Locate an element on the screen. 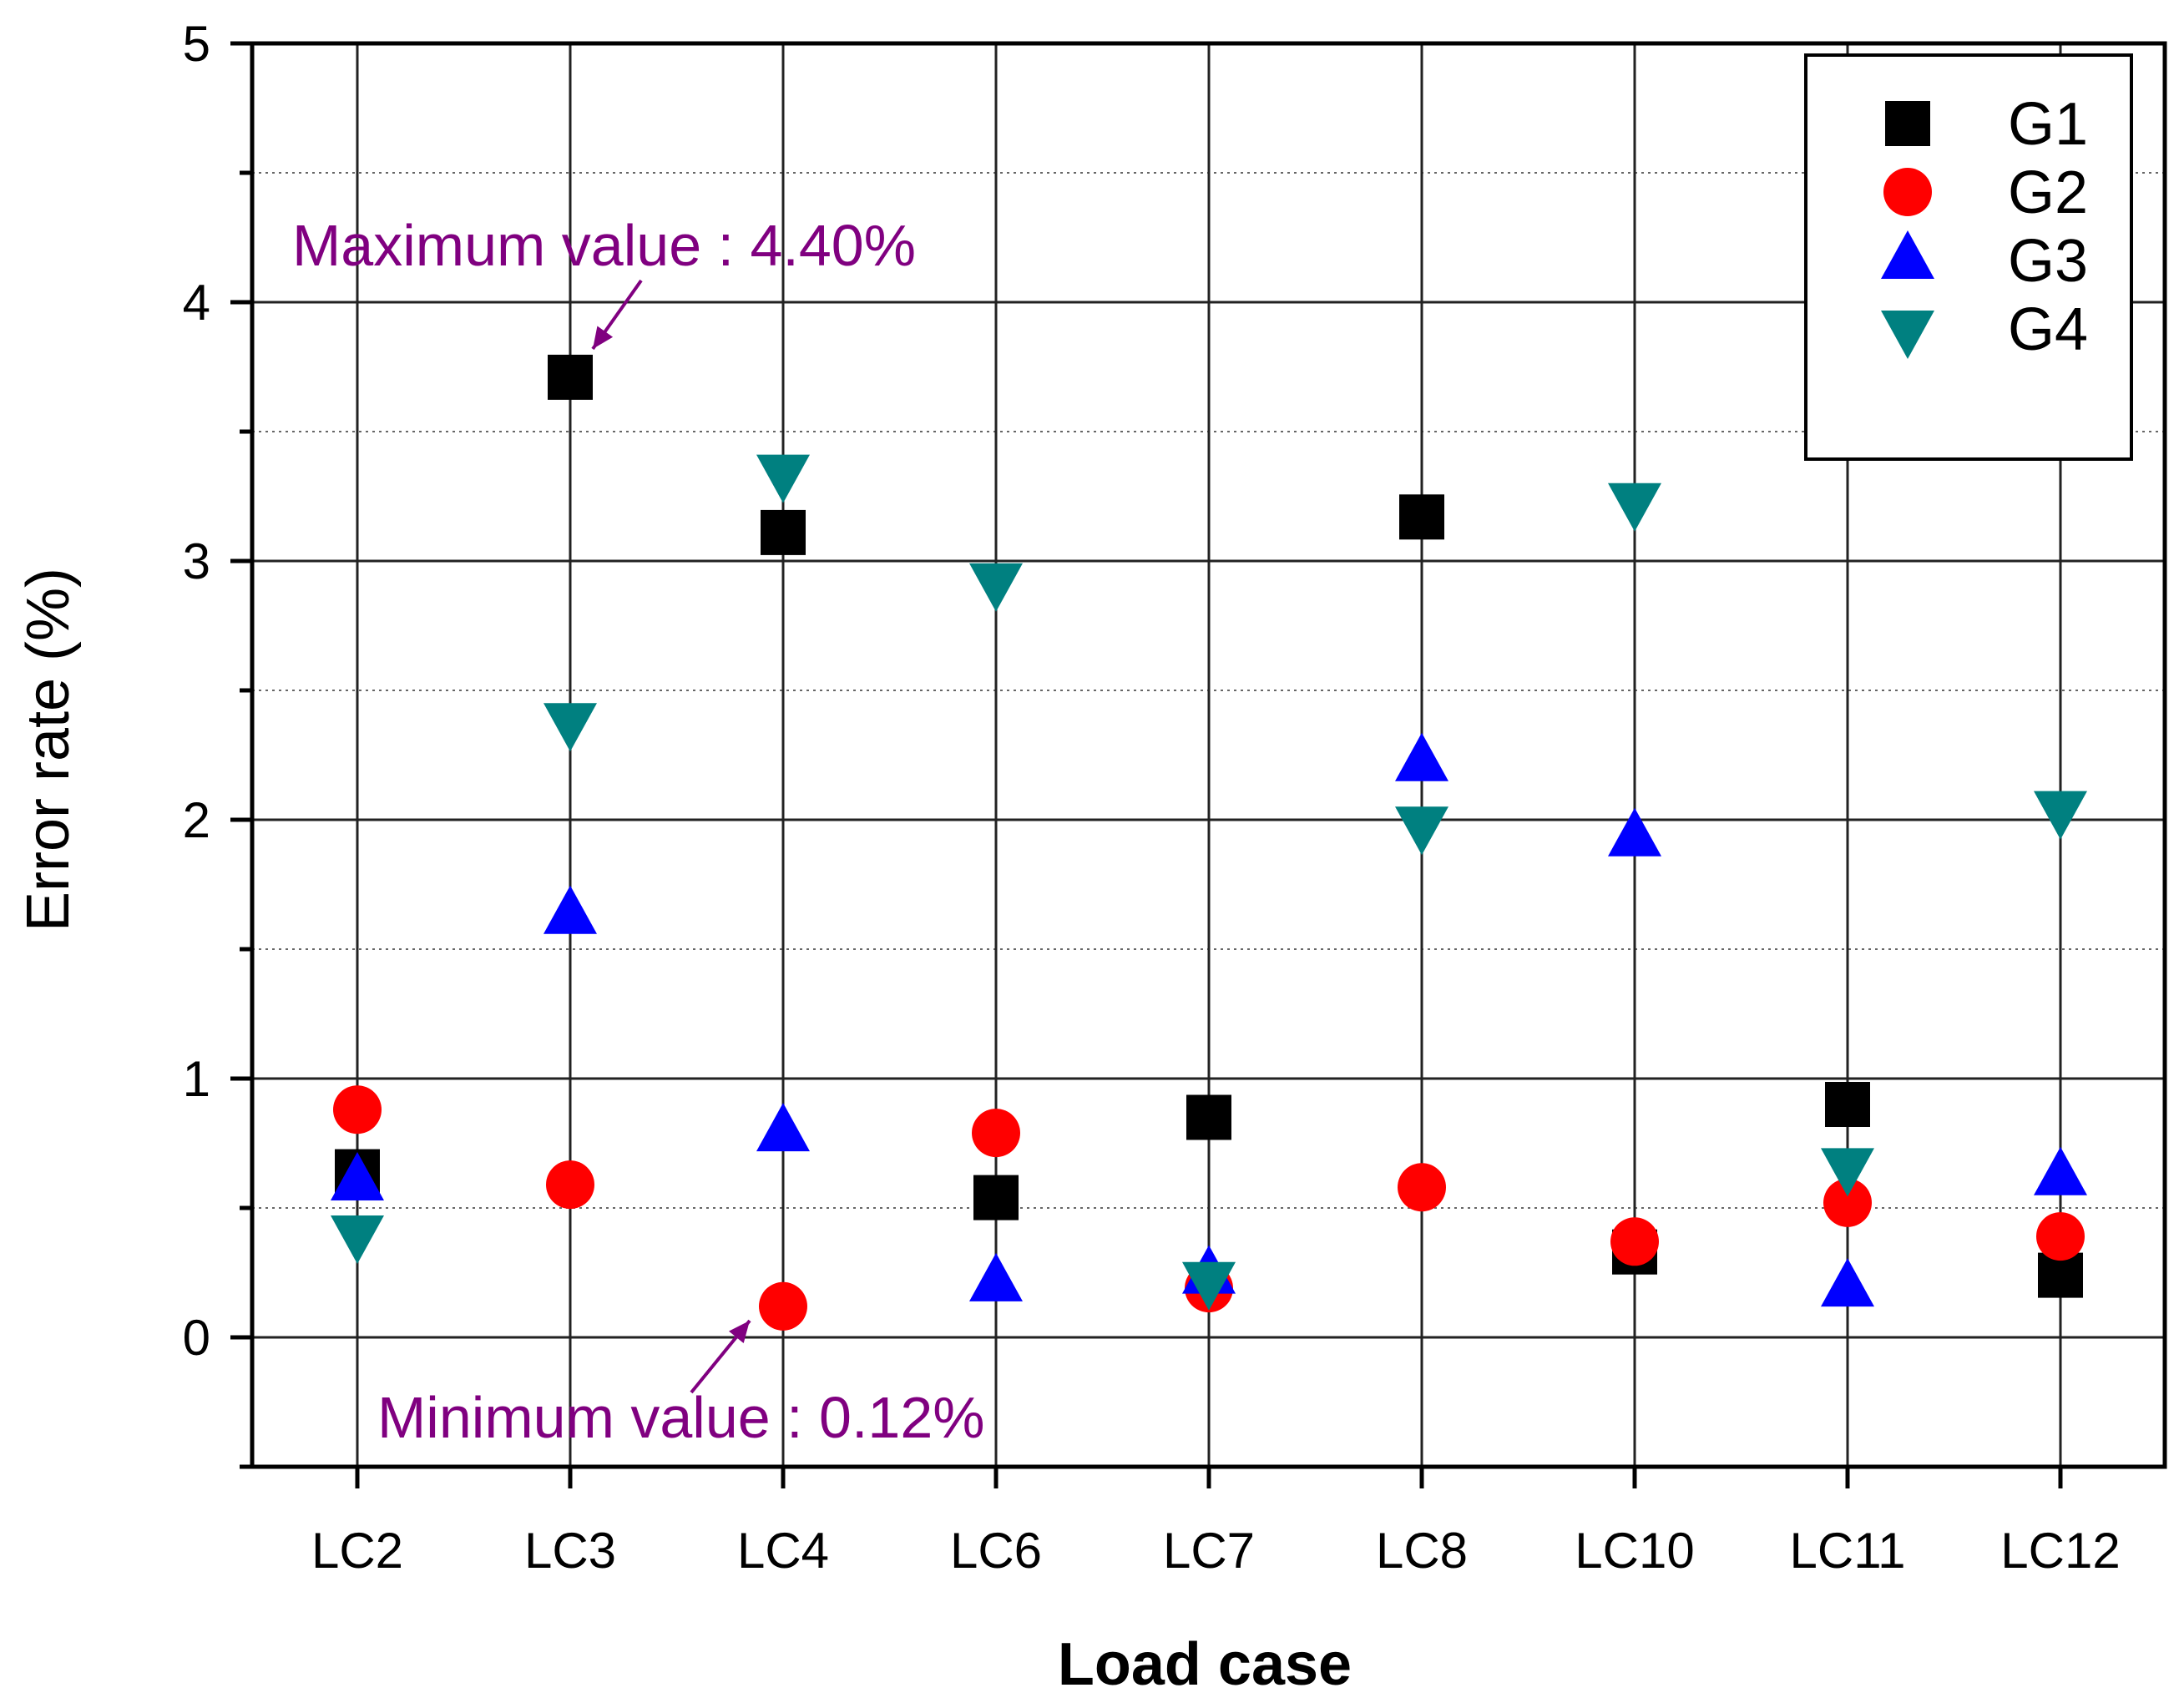  legend-label-g4: G4 is located at coordinates (2048, 330).